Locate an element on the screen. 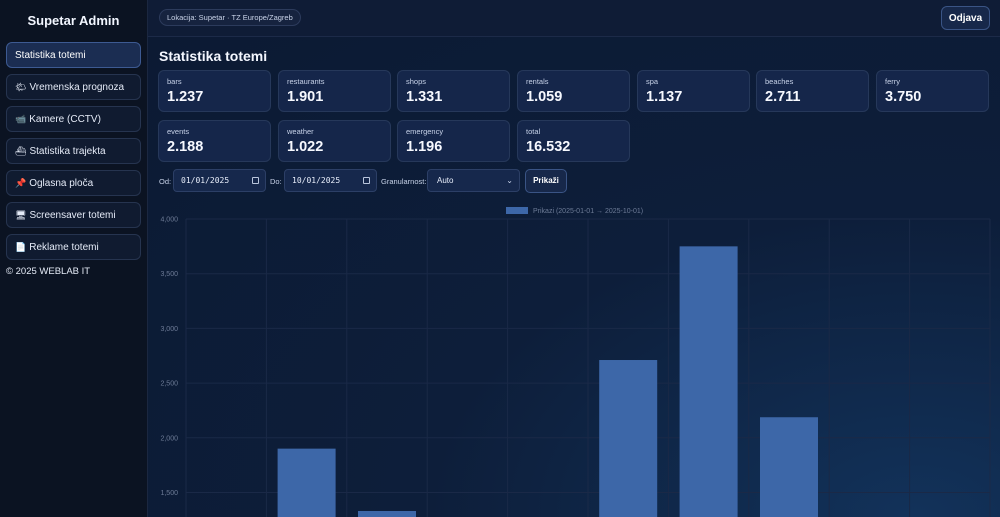 The height and width of the screenshot is (517, 1000). sidebar-item-label: Statistika trajekta is located at coordinates (67, 151).